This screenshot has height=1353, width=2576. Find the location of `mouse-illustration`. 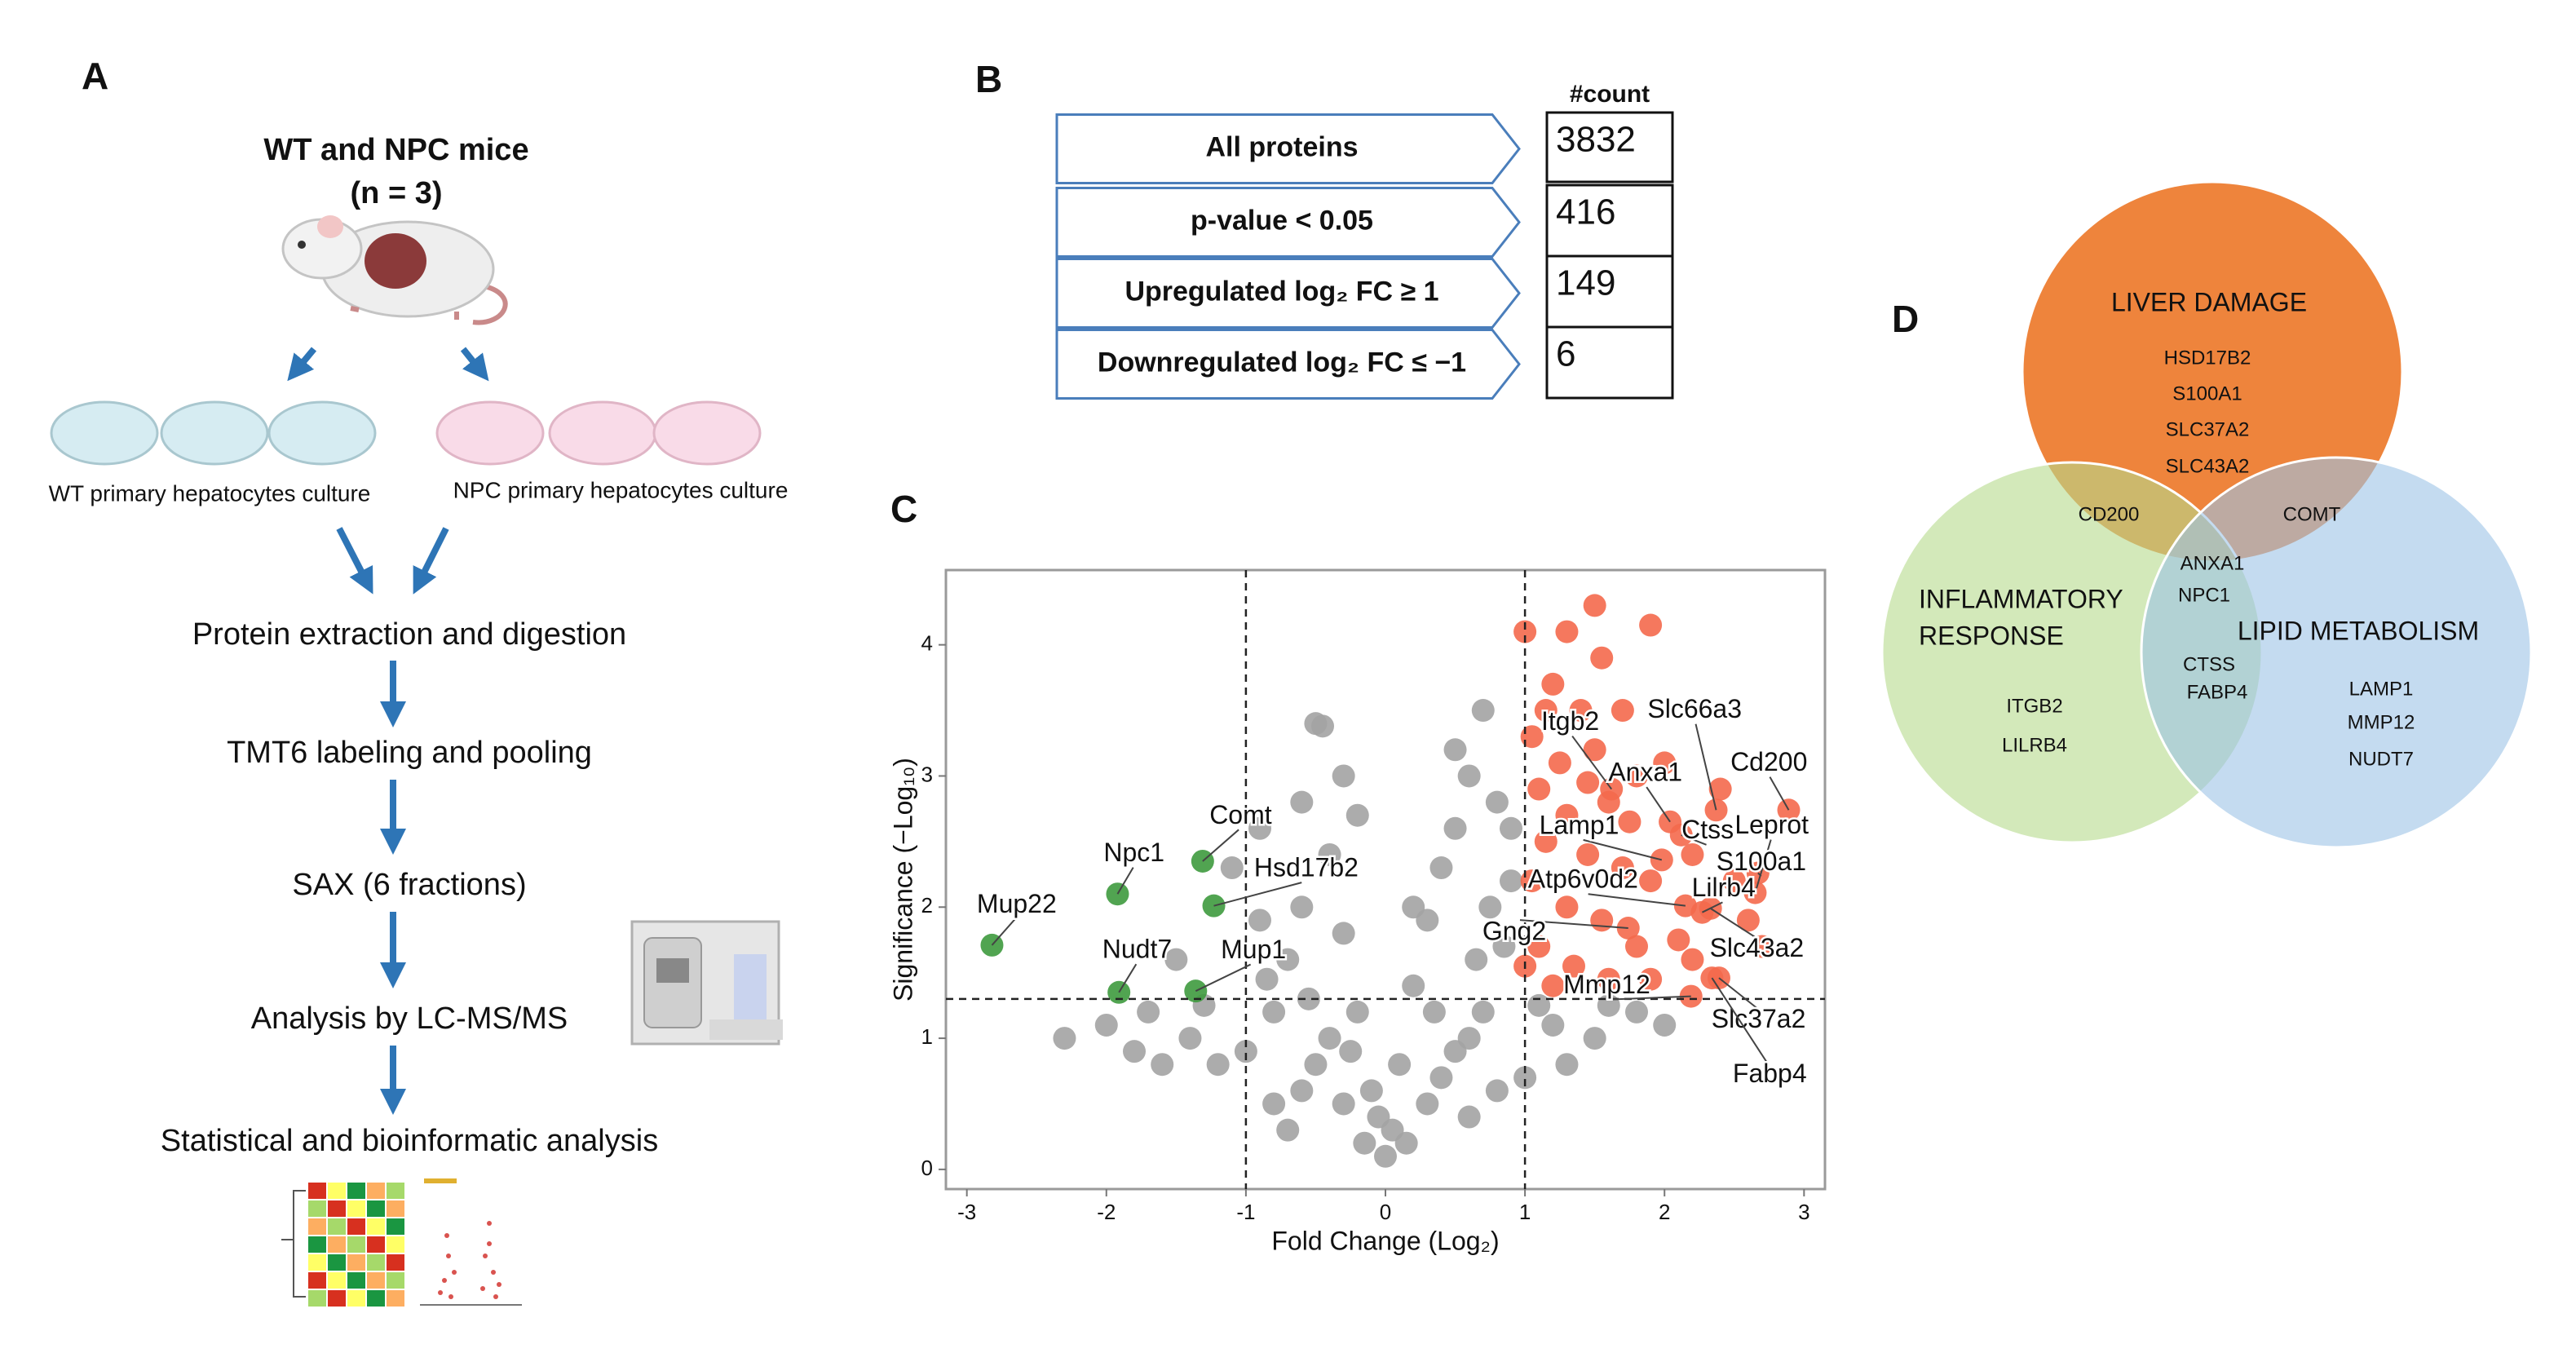

mouse-illustration is located at coordinates (394, 270).